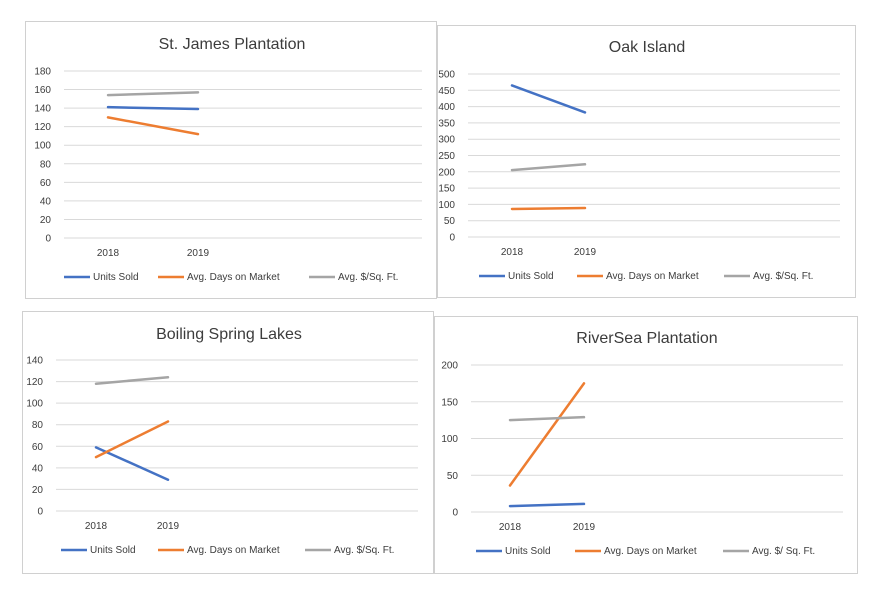 The height and width of the screenshot is (603, 883). I want to click on chart-title: Boiling Spring Lakes, so click(229, 334).